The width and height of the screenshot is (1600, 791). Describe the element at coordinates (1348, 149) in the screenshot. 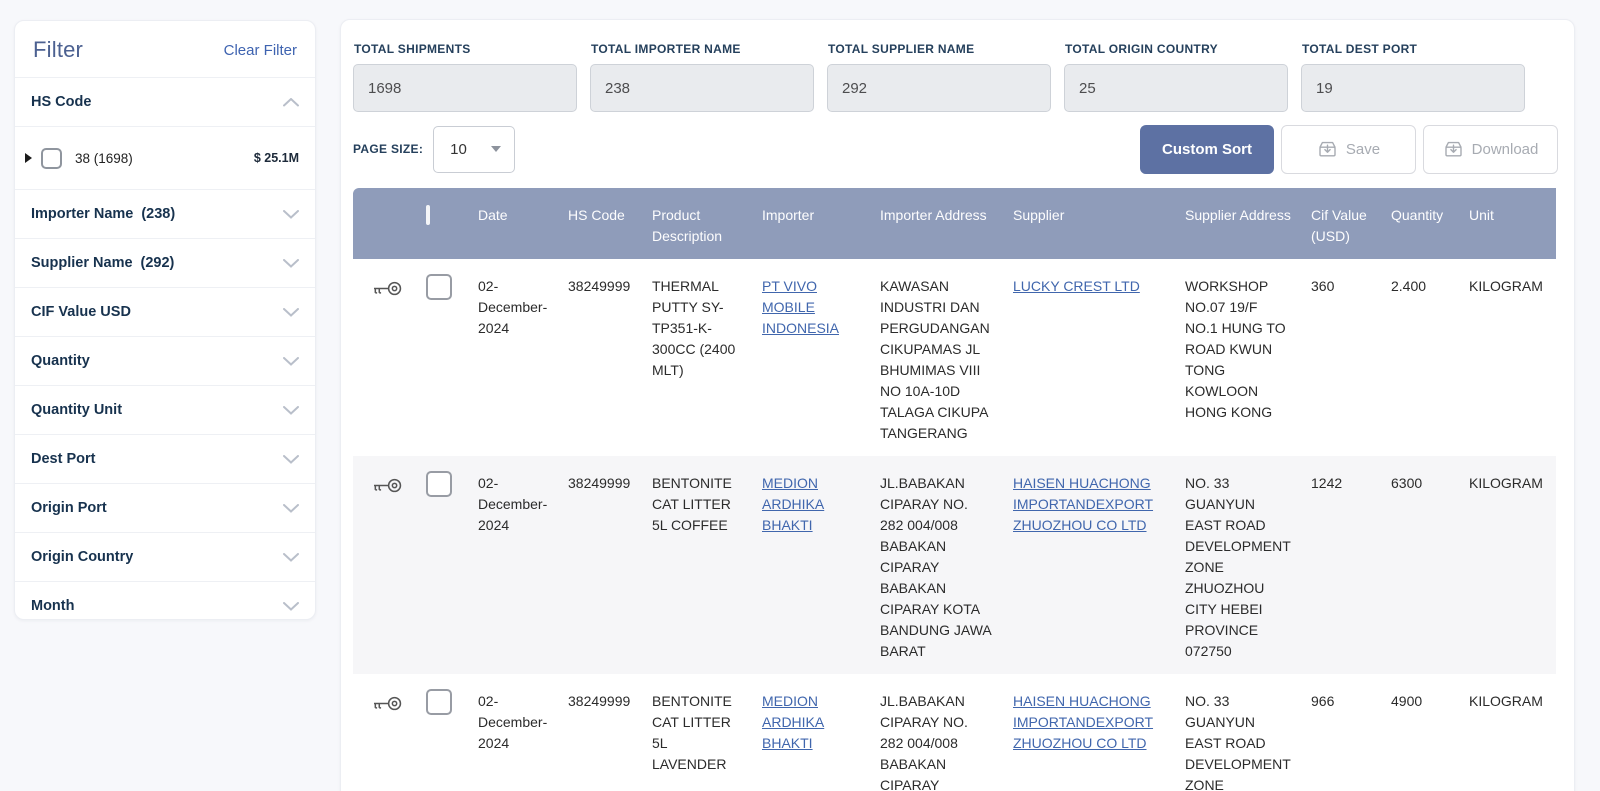

I see `save-button: Save` at that location.